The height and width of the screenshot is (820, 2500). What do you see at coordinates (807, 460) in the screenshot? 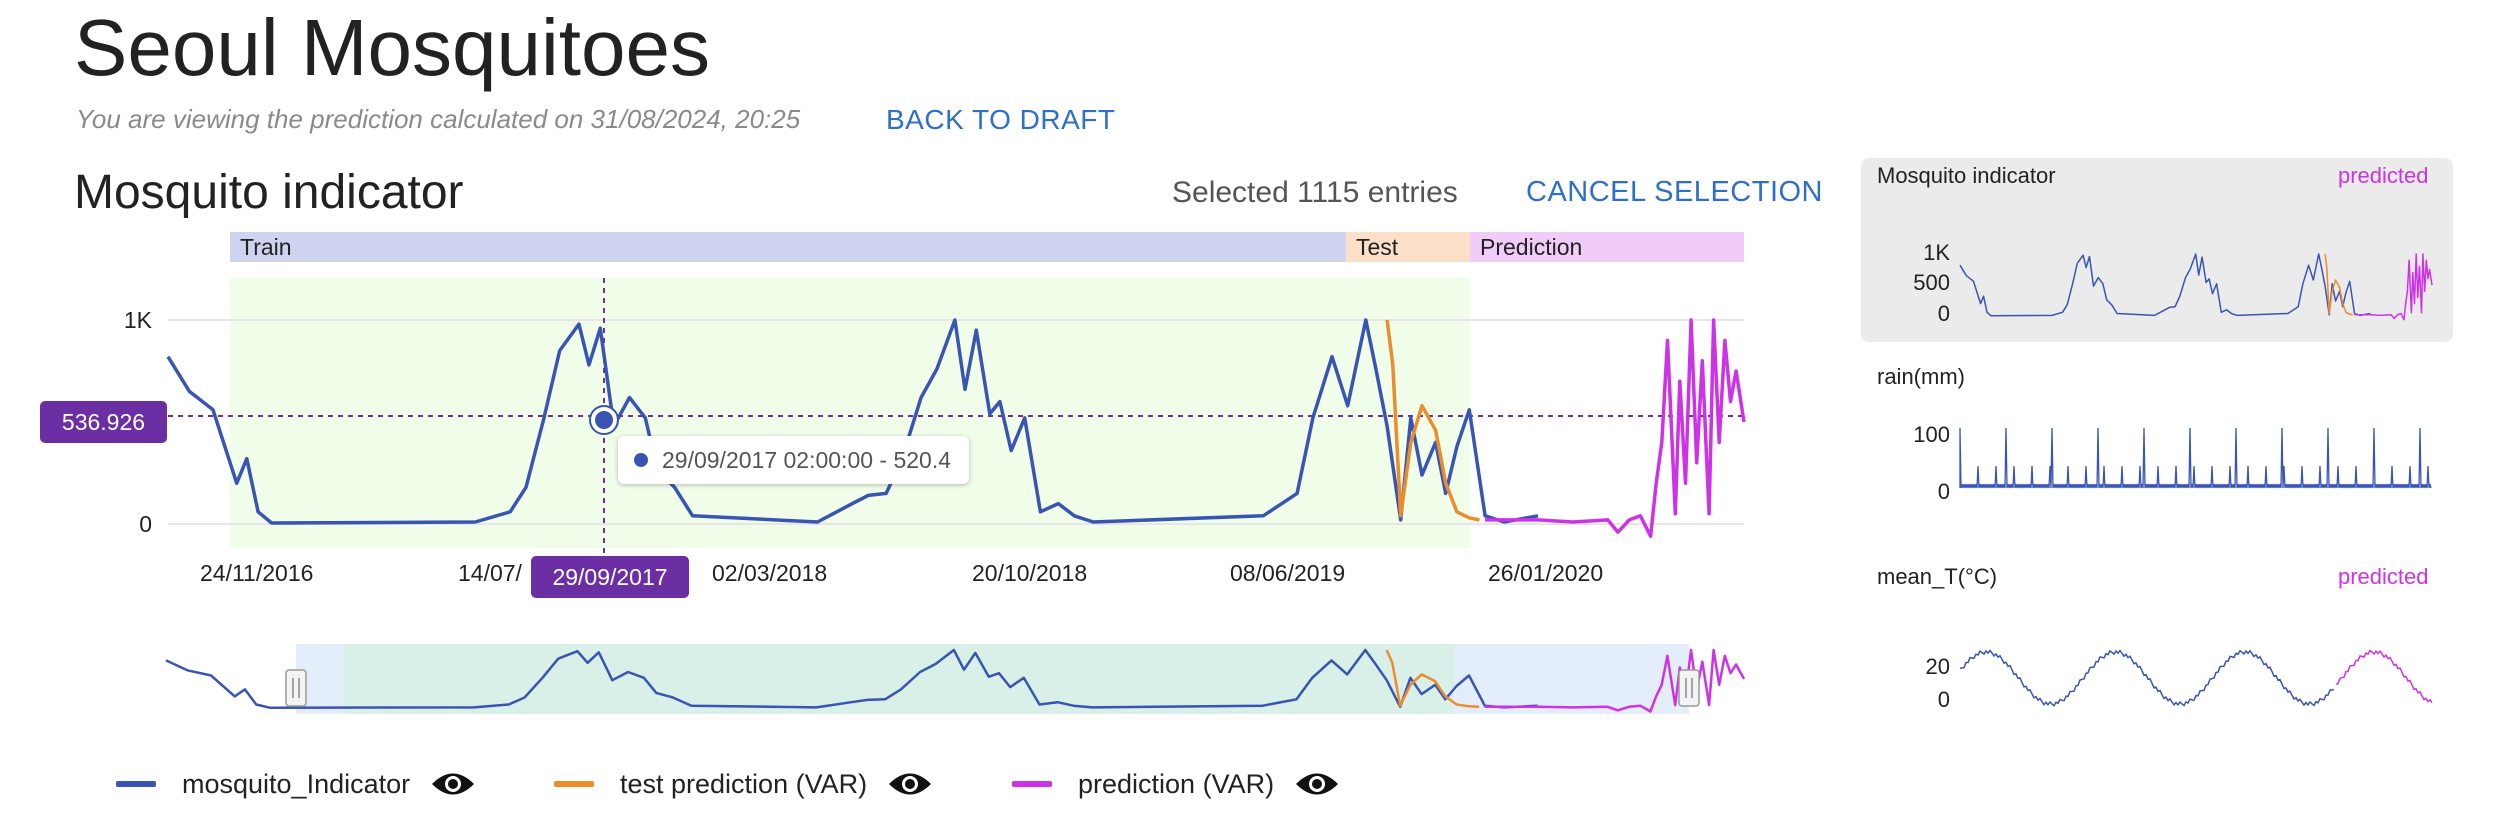
I see `tooltip-text: 29/09/2017 02:00:00 - 520.4` at bounding box center [807, 460].